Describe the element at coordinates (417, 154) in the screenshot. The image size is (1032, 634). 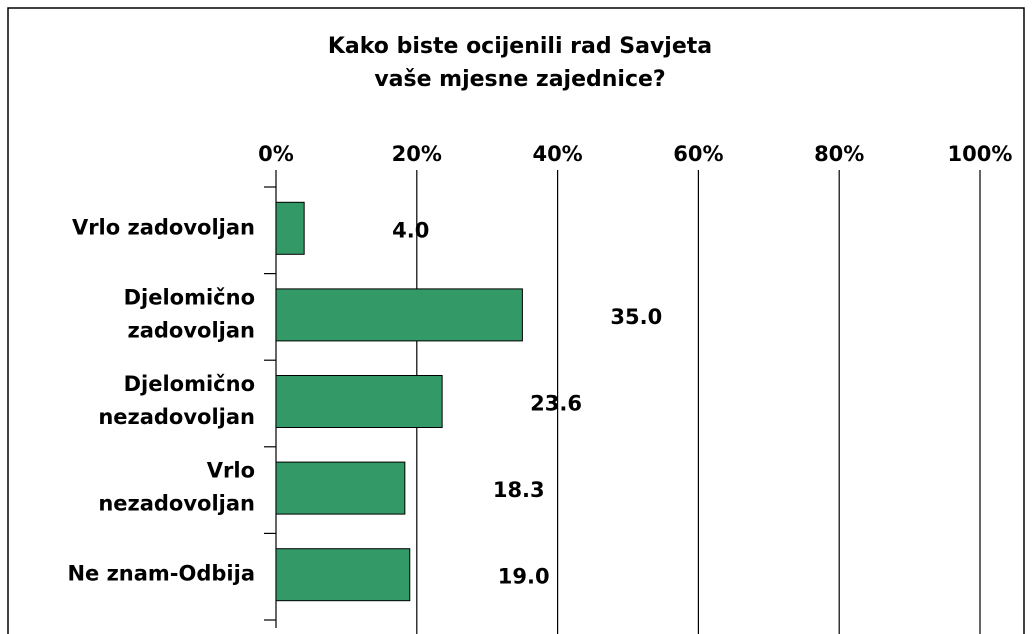
I see `x-tick-label: 20%` at that location.